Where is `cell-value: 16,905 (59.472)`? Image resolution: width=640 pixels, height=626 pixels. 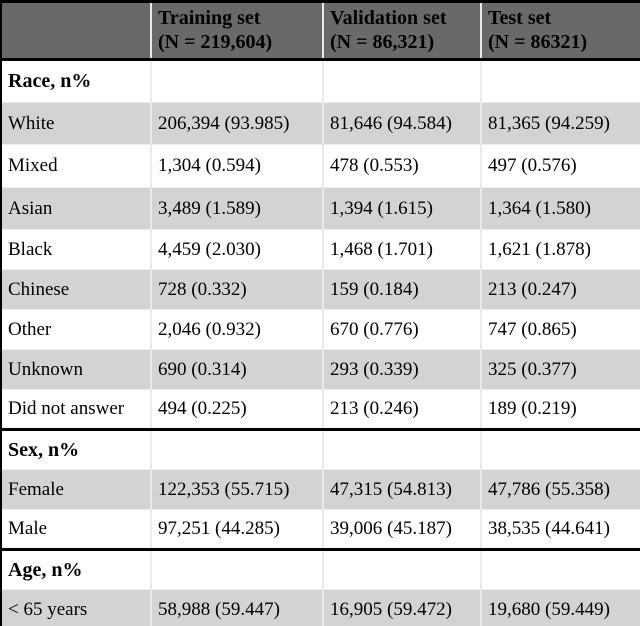 cell-value: 16,905 (59.472) is located at coordinates (401, 607).